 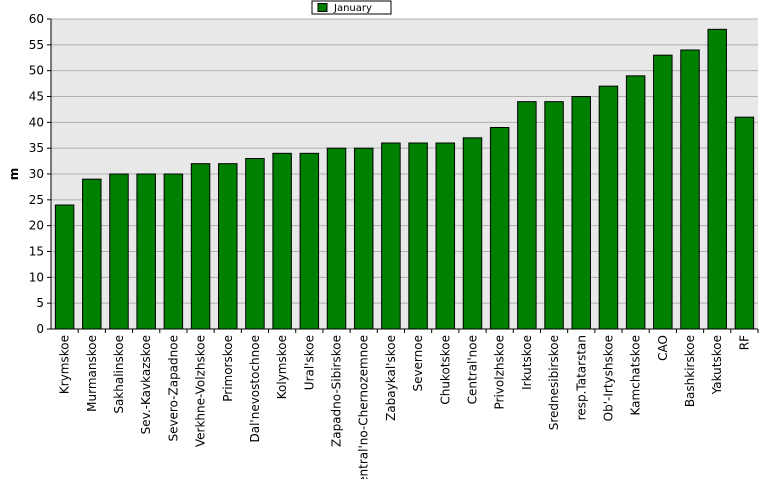 What do you see at coordinates (36, 148) in the screenshot?
I see `y-tick-label: 35` at bounding box center [36, 148].